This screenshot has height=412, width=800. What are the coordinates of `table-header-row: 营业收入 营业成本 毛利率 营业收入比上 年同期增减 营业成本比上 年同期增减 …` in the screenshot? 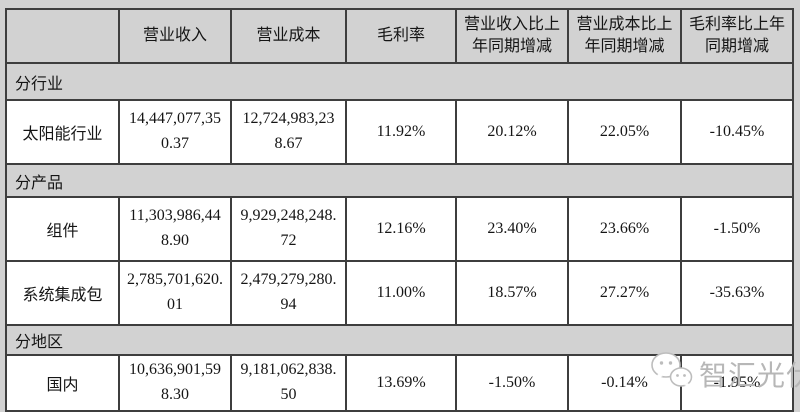 It's located at (399, 36).